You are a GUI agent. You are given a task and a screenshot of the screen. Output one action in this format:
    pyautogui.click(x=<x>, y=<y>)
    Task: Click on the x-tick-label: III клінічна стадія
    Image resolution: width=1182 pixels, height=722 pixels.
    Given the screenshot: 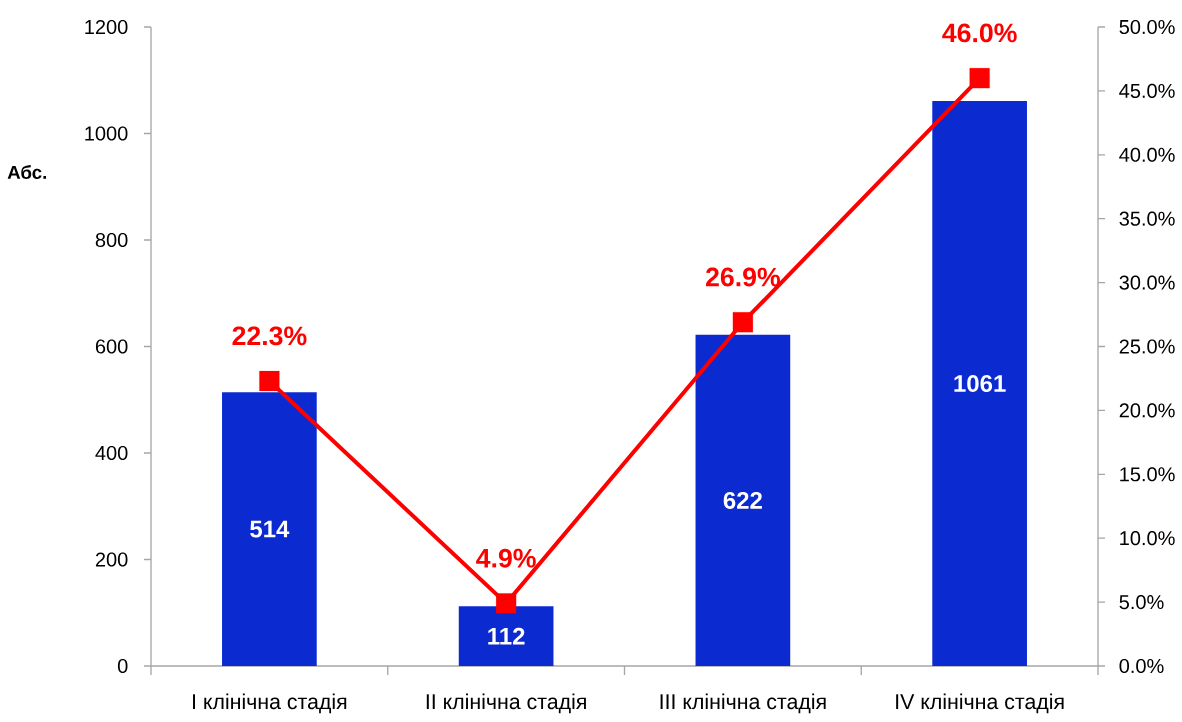 What is the action you would take?
    pyautogui.click(x=743, y=703)
    